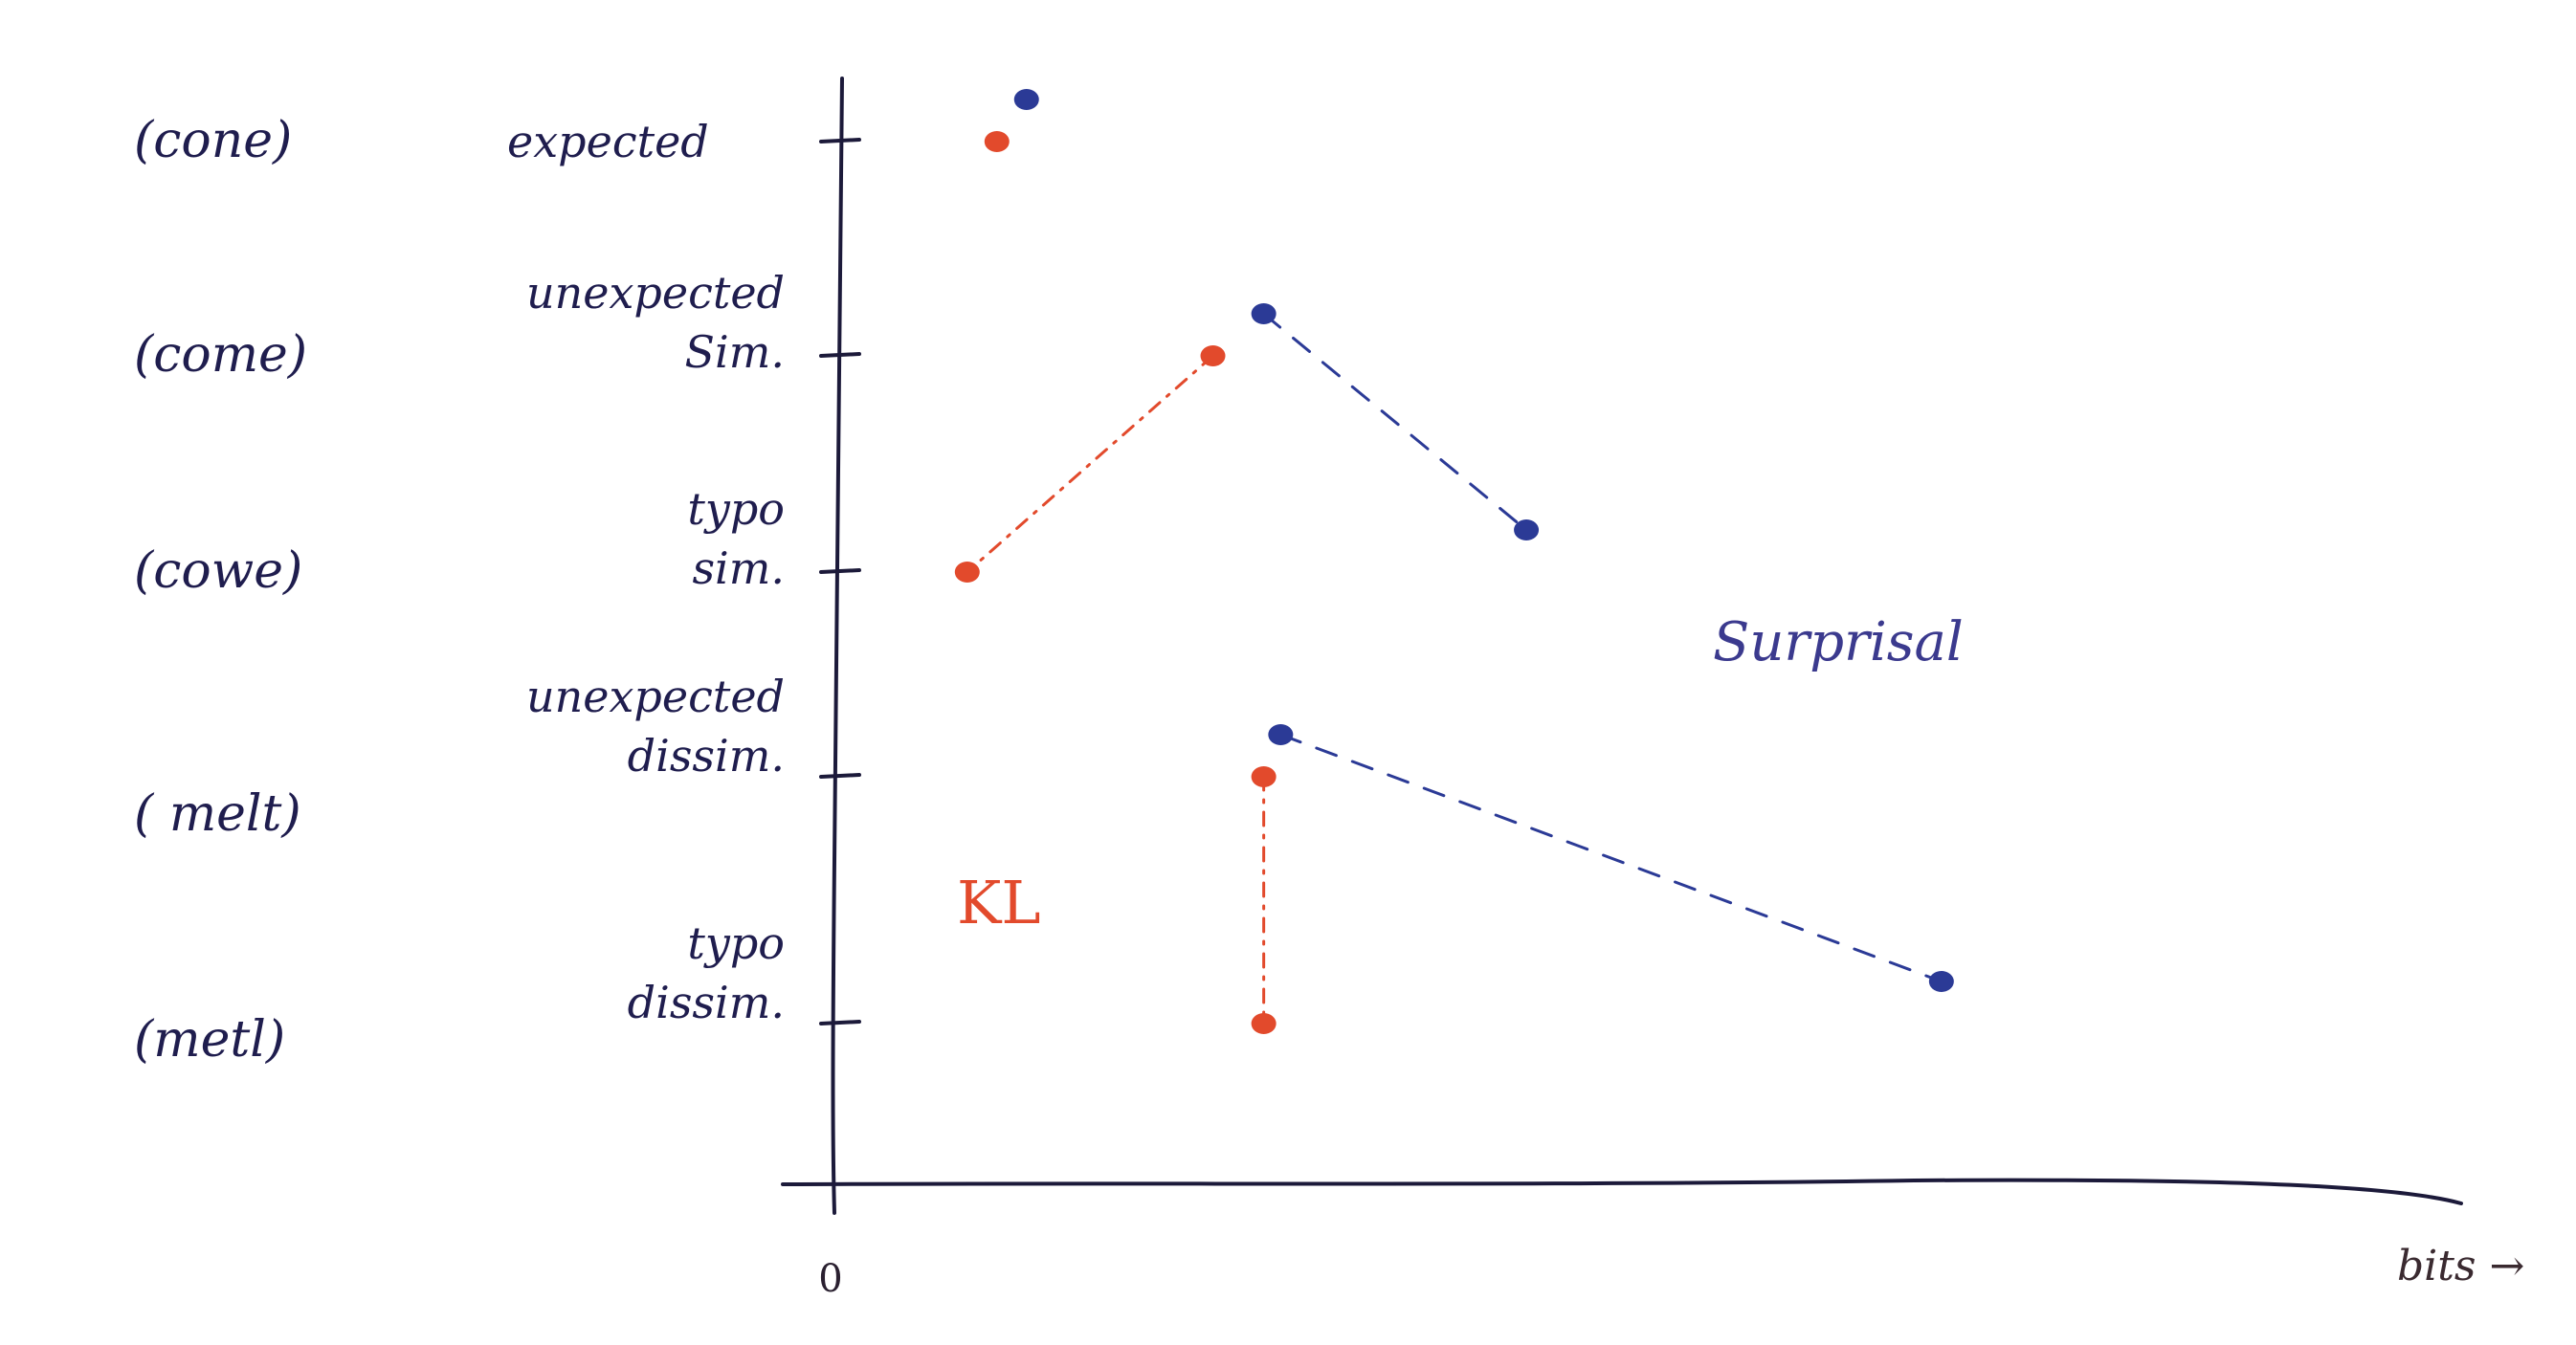  What do you see at coordinates (999, 902) in the screenshot?
I see `series-label-kl: KL` at bounding box center [999, 902].